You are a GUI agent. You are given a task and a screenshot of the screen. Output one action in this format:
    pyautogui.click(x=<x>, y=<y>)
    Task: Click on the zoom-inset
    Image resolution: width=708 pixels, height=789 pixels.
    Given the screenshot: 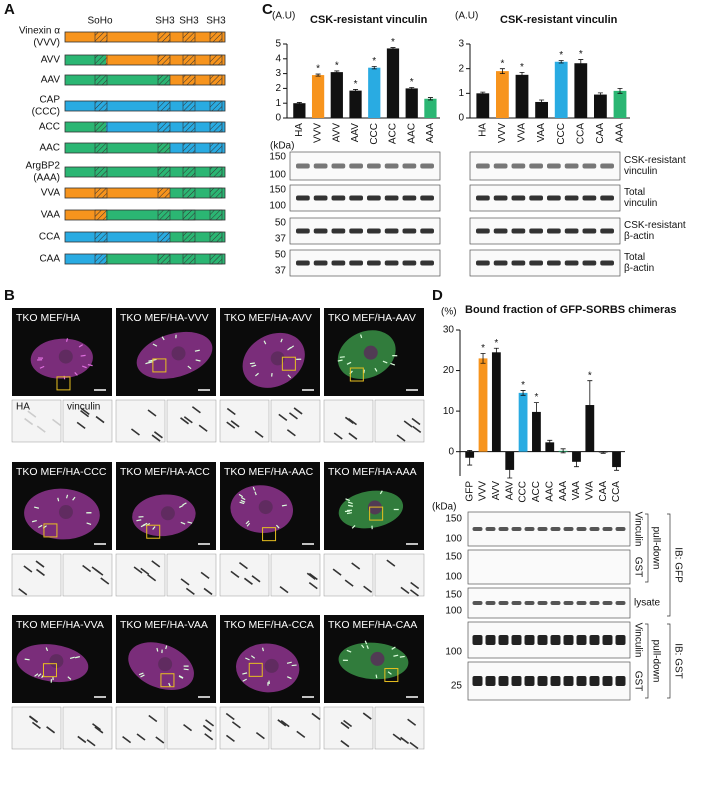 What is the action you would take?
    pyautogui.click(x=87, y=421)
    